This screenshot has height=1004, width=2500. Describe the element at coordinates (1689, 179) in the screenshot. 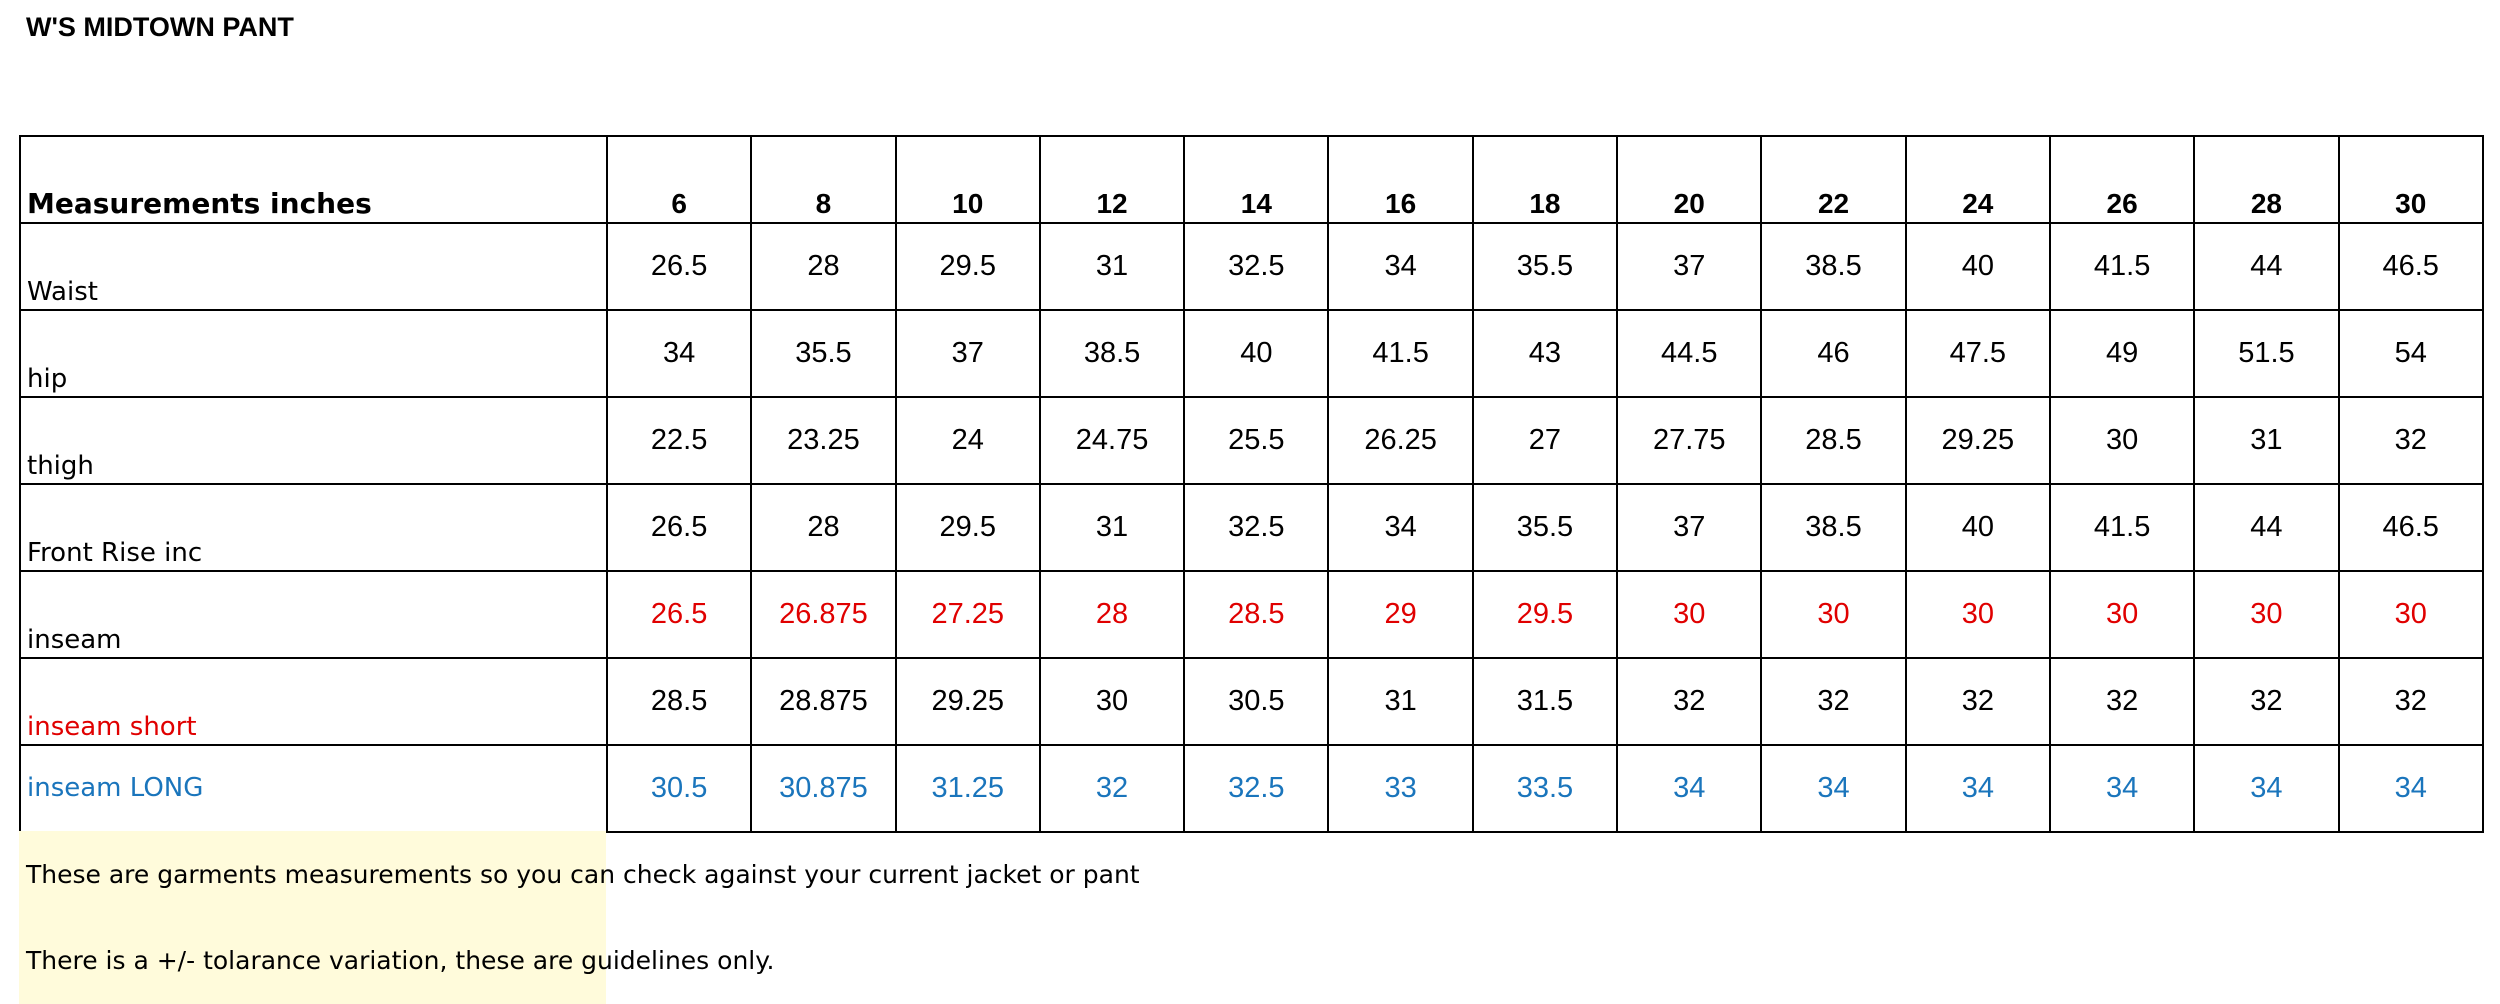

I see `cell: 20` at that location.